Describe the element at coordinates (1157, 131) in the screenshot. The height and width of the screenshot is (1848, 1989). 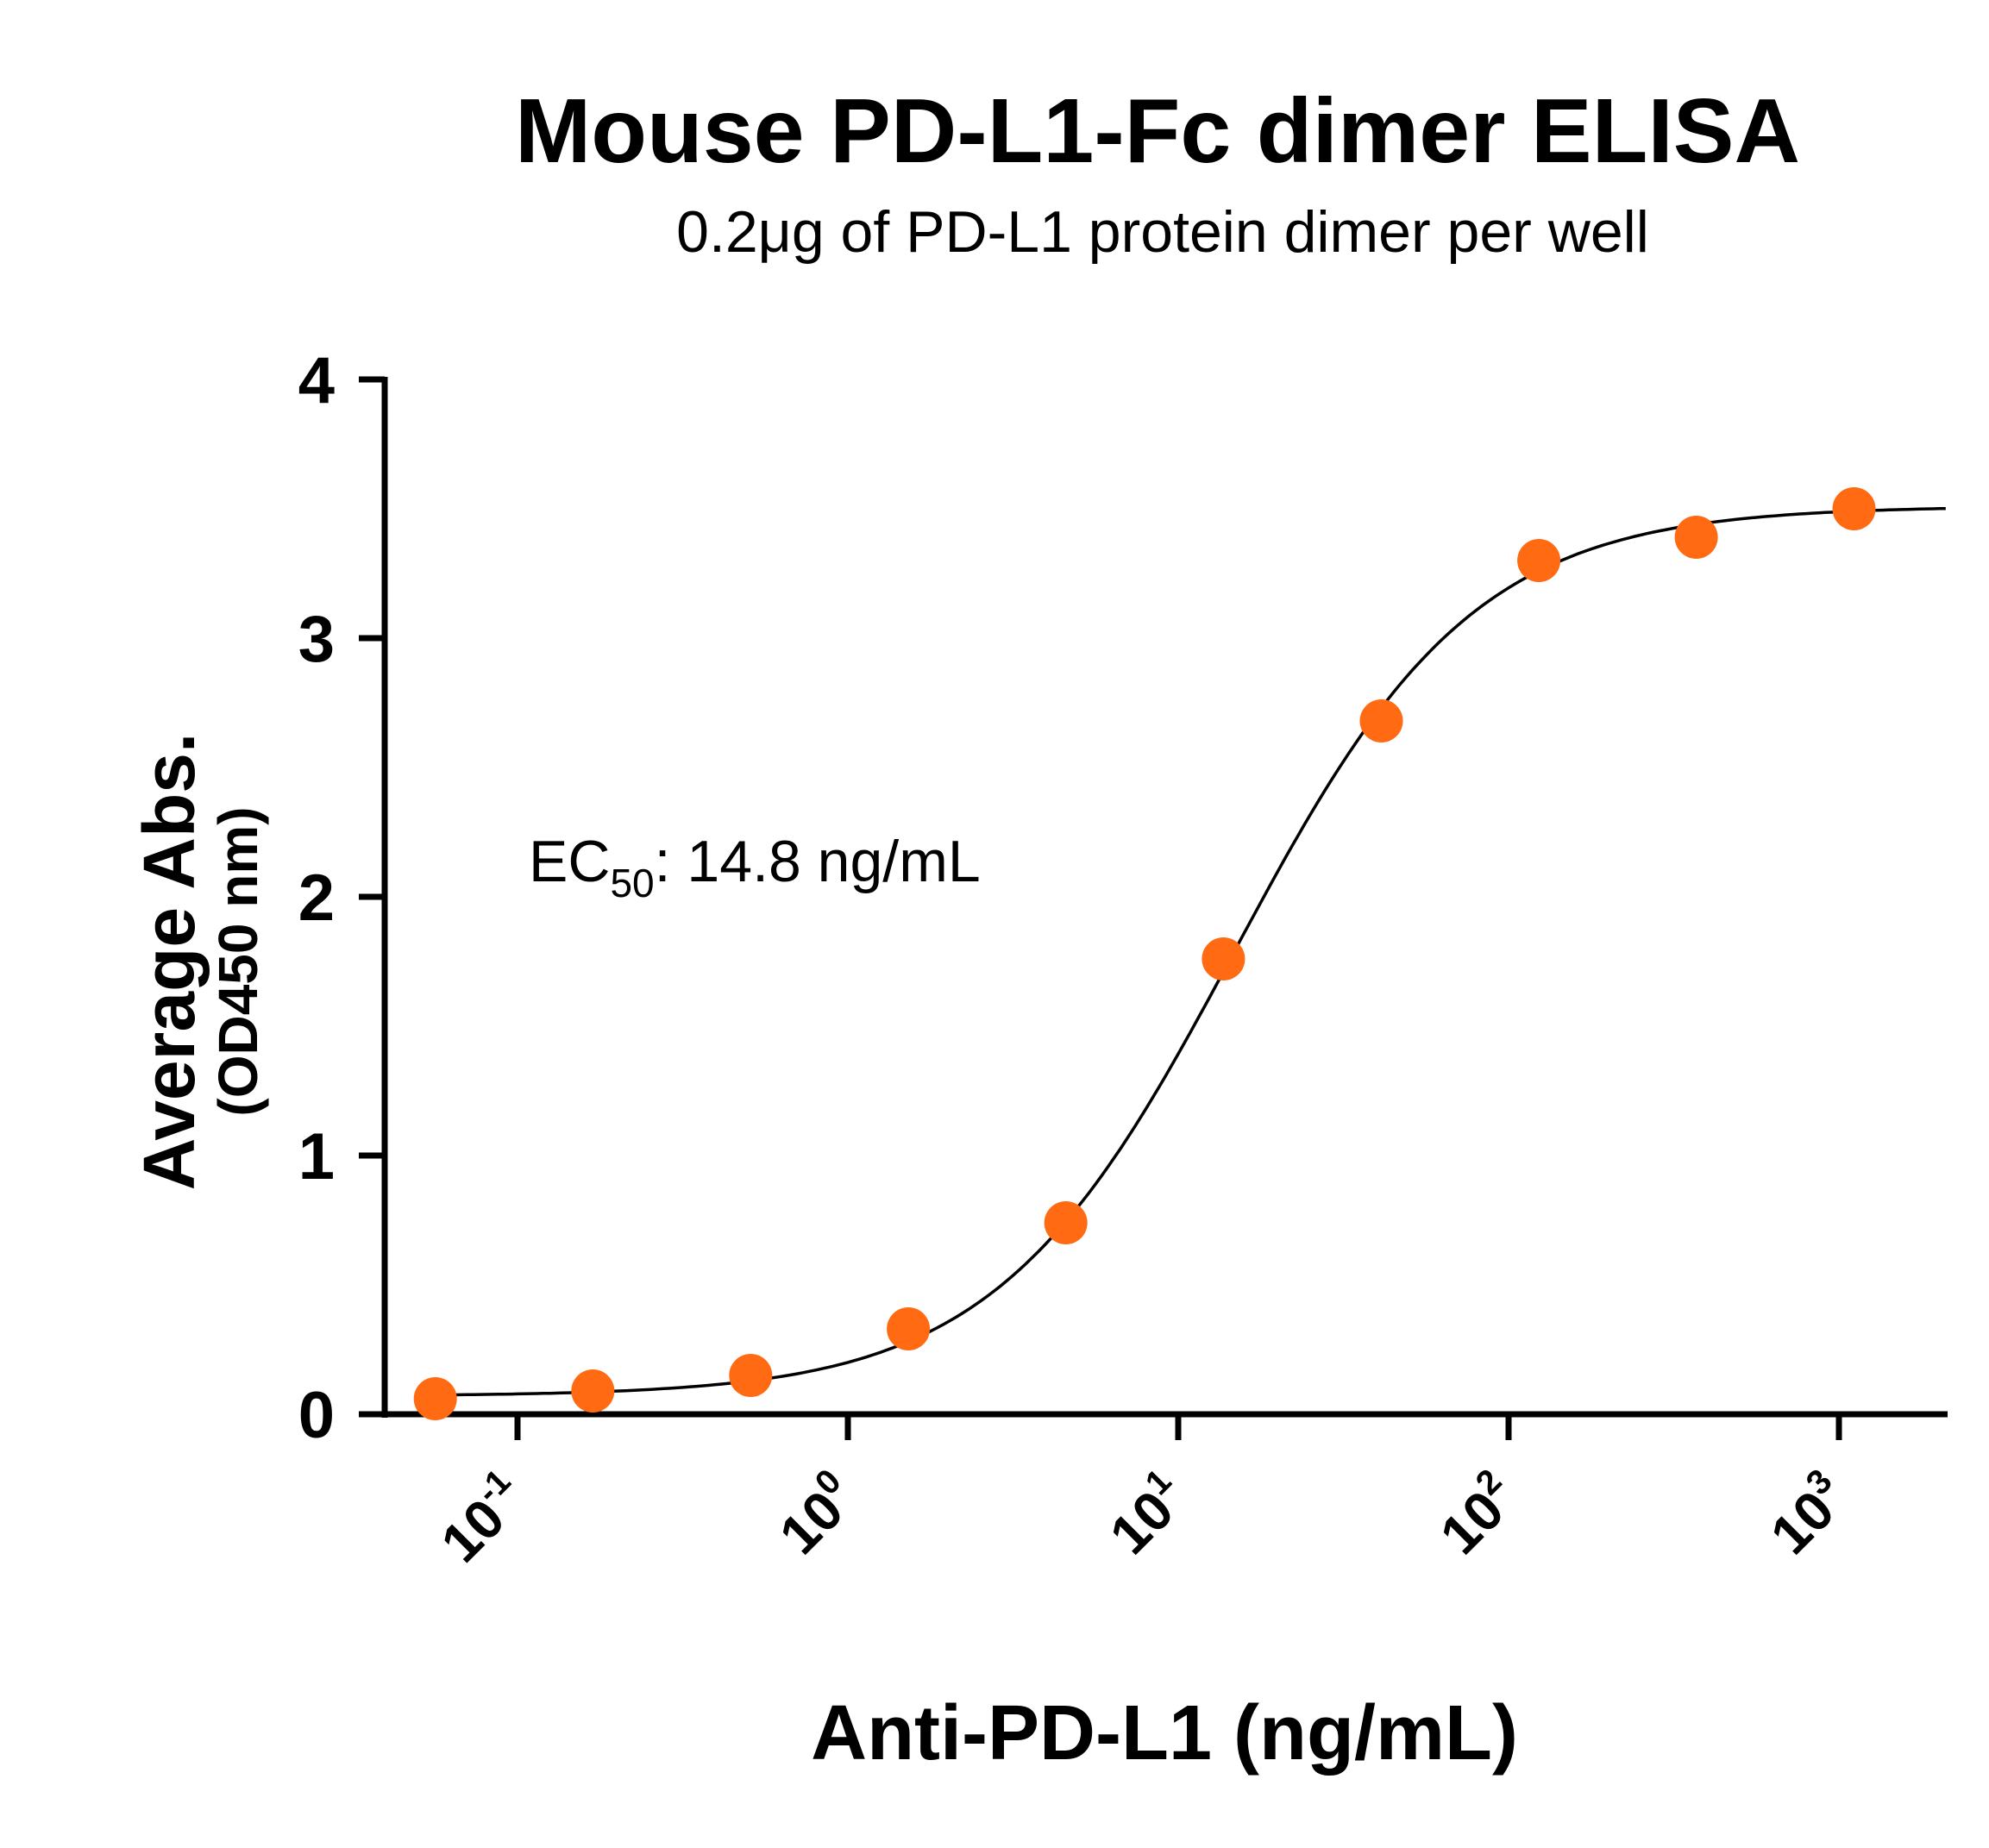
I see `chart-title: Mouse PD-L1-Fc dimer ELISA` at that location.